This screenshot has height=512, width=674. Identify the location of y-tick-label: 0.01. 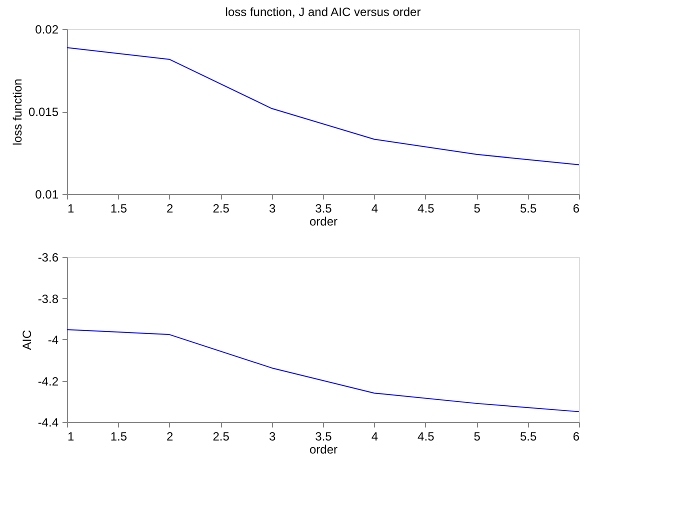
(47, 195).